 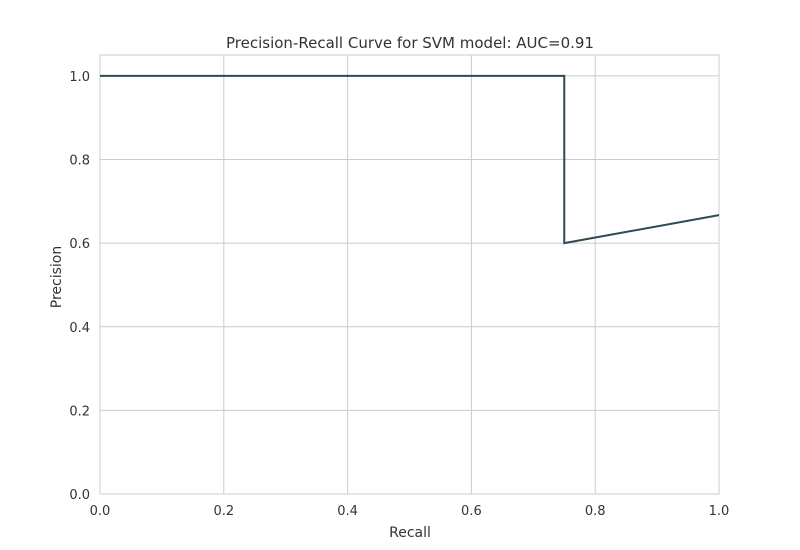 I want to click on x-tick-label: 0.2, so click(x=223, y=511).